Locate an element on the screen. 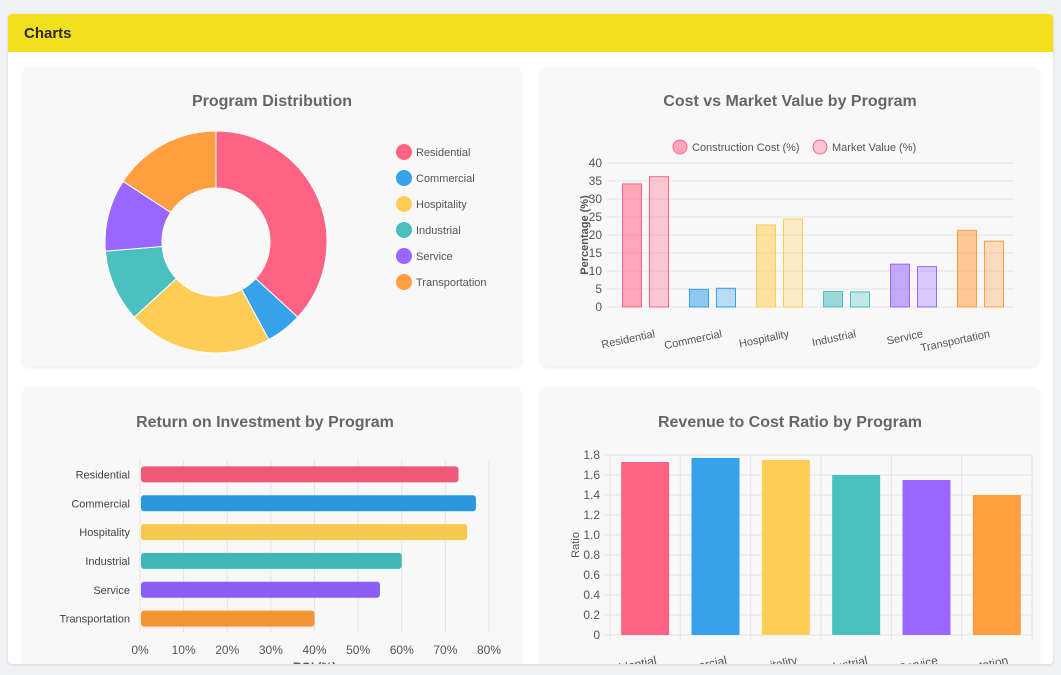 This screenshot has height=675, width=1061. legend-swatch-residential is located at coordinates (404, 152).